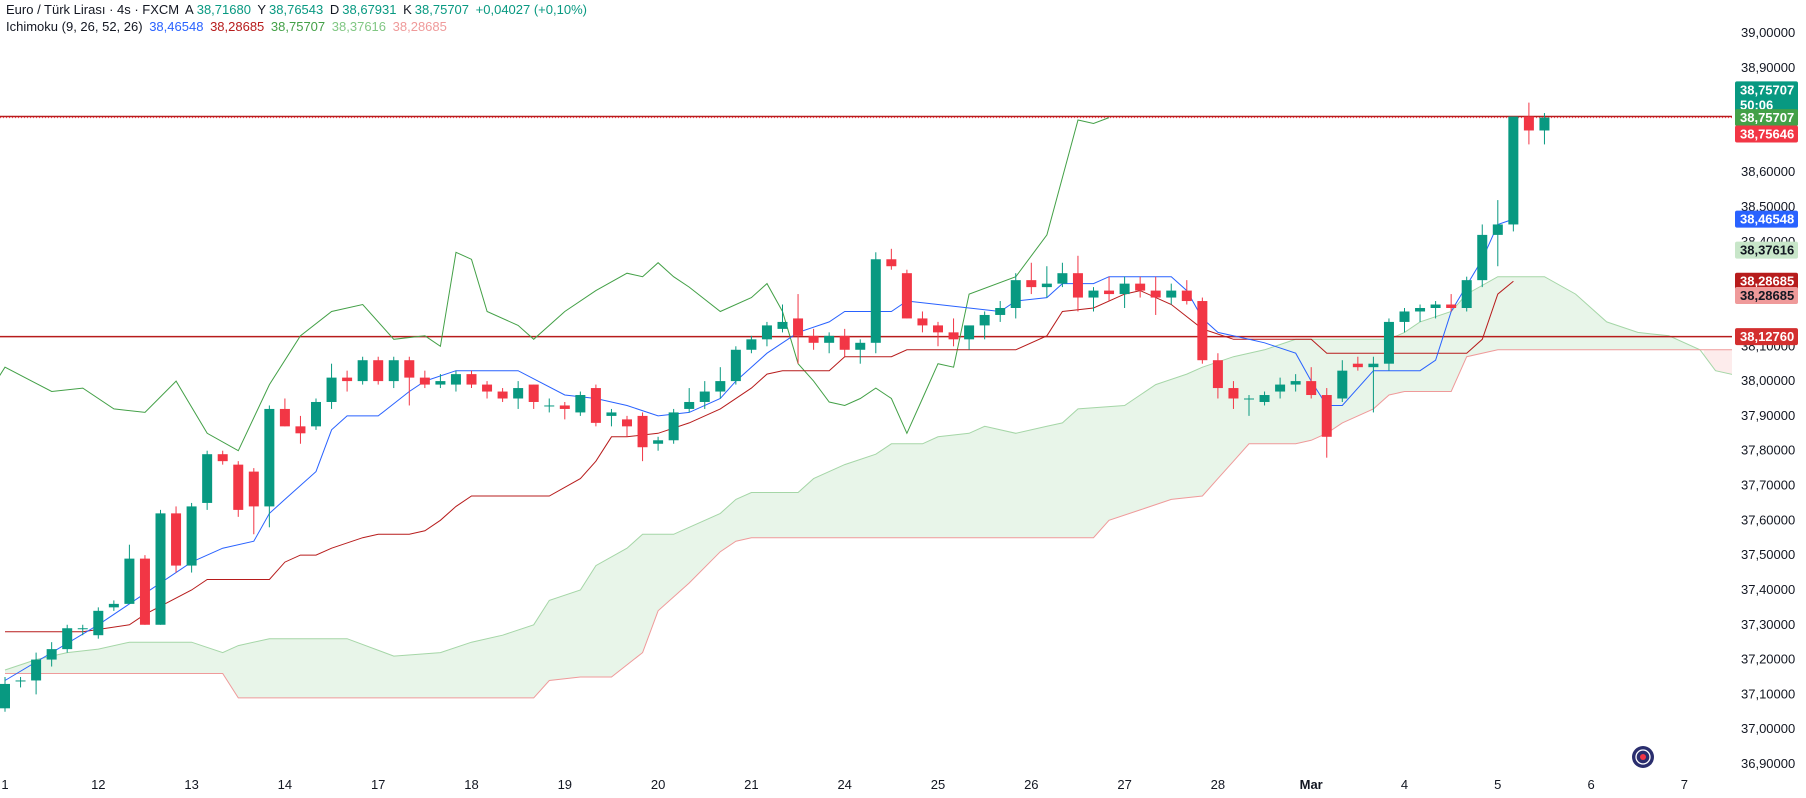 The height and width of the screenshot is (798, 1806). Describe the element at coordinates (93, 9) in the screenshot. I see `symbol-title: Euro / Türk Lirası · 4s · FXCM` at that location.